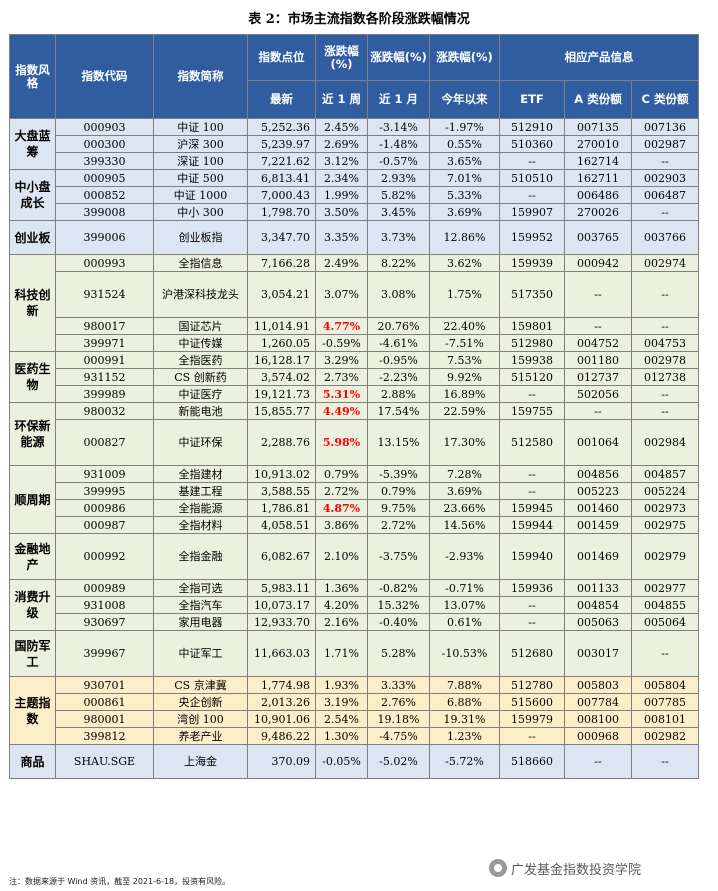 The height and width of the screenshot is (891, 718). I want to click on index-level: 3,347.70, so click(281, 237).